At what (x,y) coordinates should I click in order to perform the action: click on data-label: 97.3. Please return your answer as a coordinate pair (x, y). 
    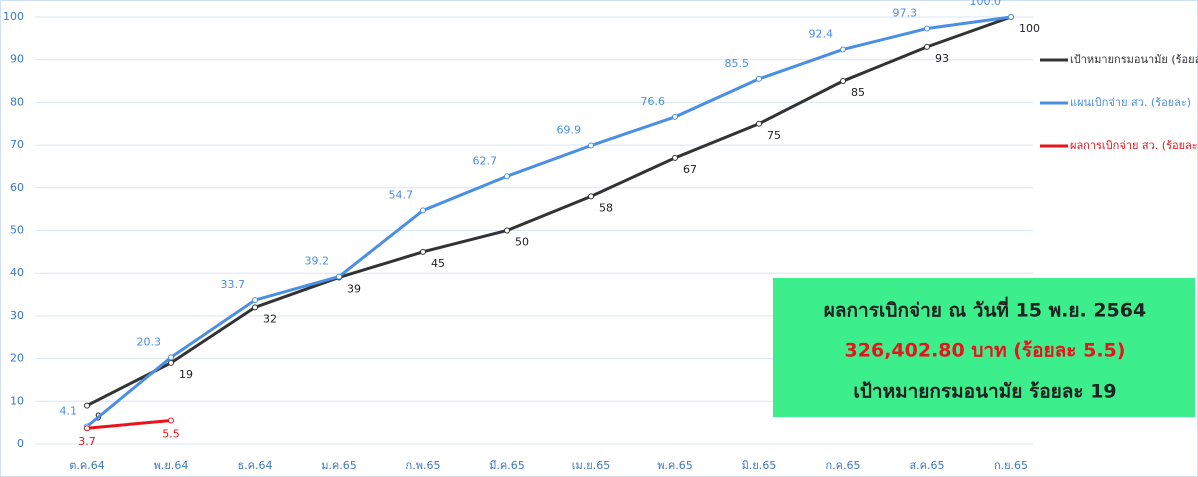
    Looking at the image, I should click on (905, 13).